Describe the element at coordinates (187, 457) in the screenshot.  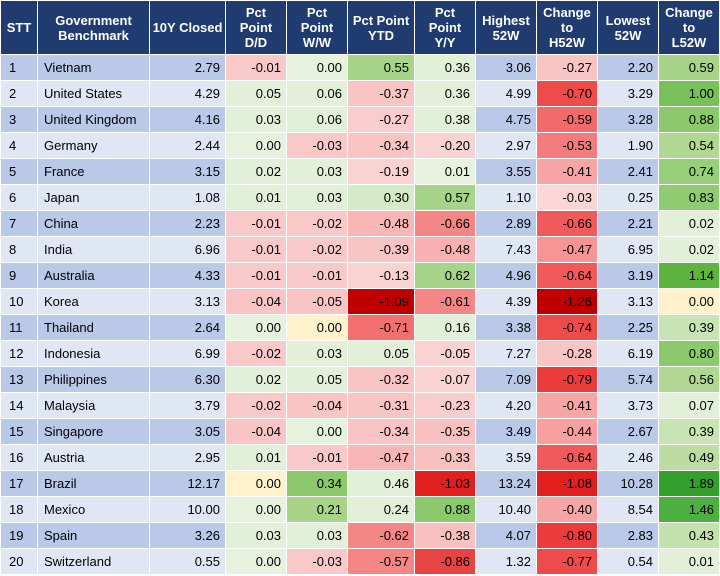
I see `cell-closed: 2.95` at that location.